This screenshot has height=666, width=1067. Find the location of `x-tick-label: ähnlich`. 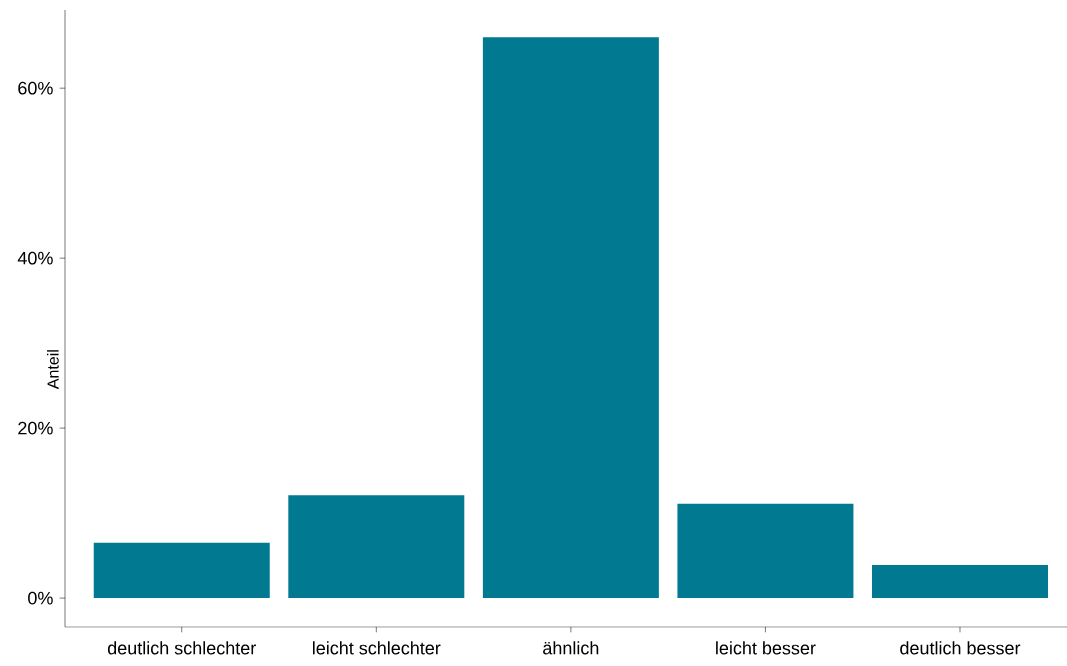

x-tick-label: ähnlich is located at coordinates (571, 648).